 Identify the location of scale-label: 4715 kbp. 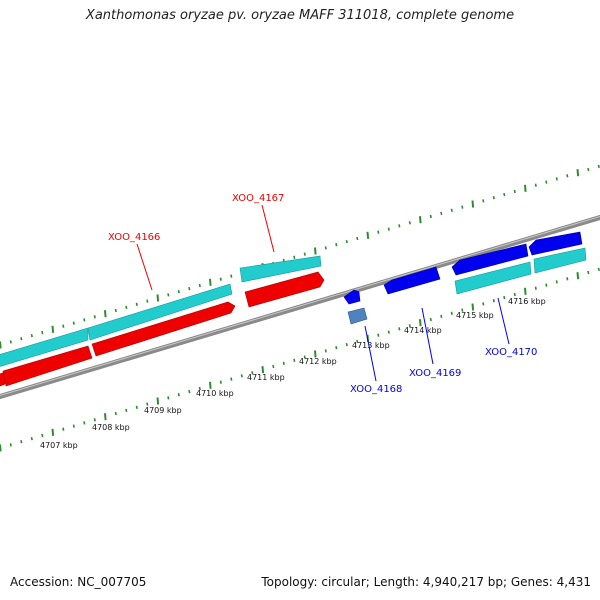
(475, 315).